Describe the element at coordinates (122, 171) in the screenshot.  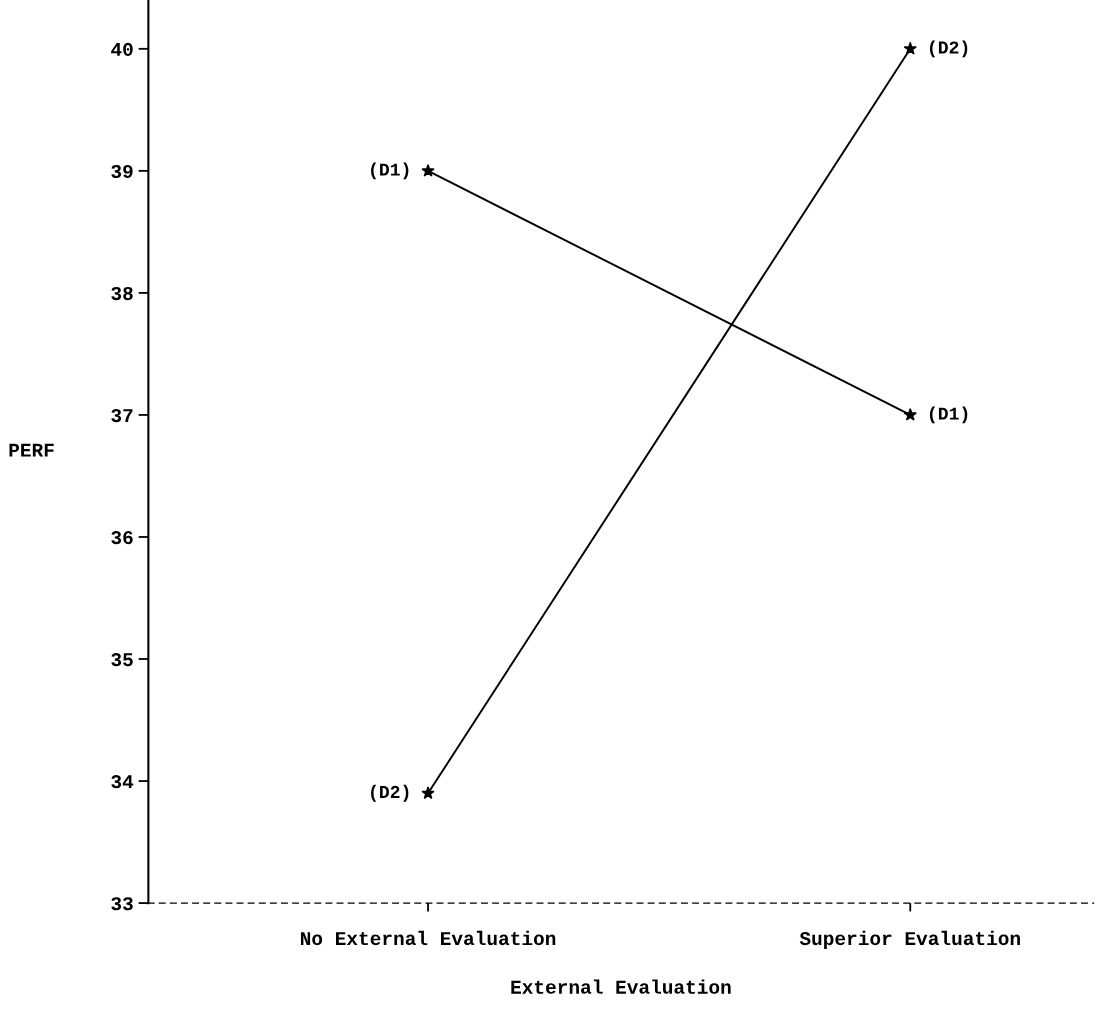
I see `y-tick-label: 39` at that location.